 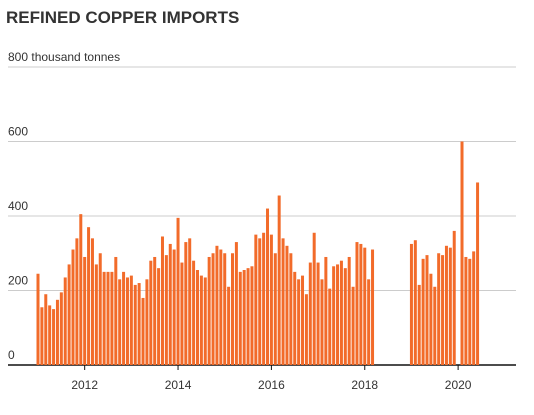 What do you see at coordinates (11, 355) in the screenshot?
I see `y-tick-label: 0` at bounding box center [11, 355].